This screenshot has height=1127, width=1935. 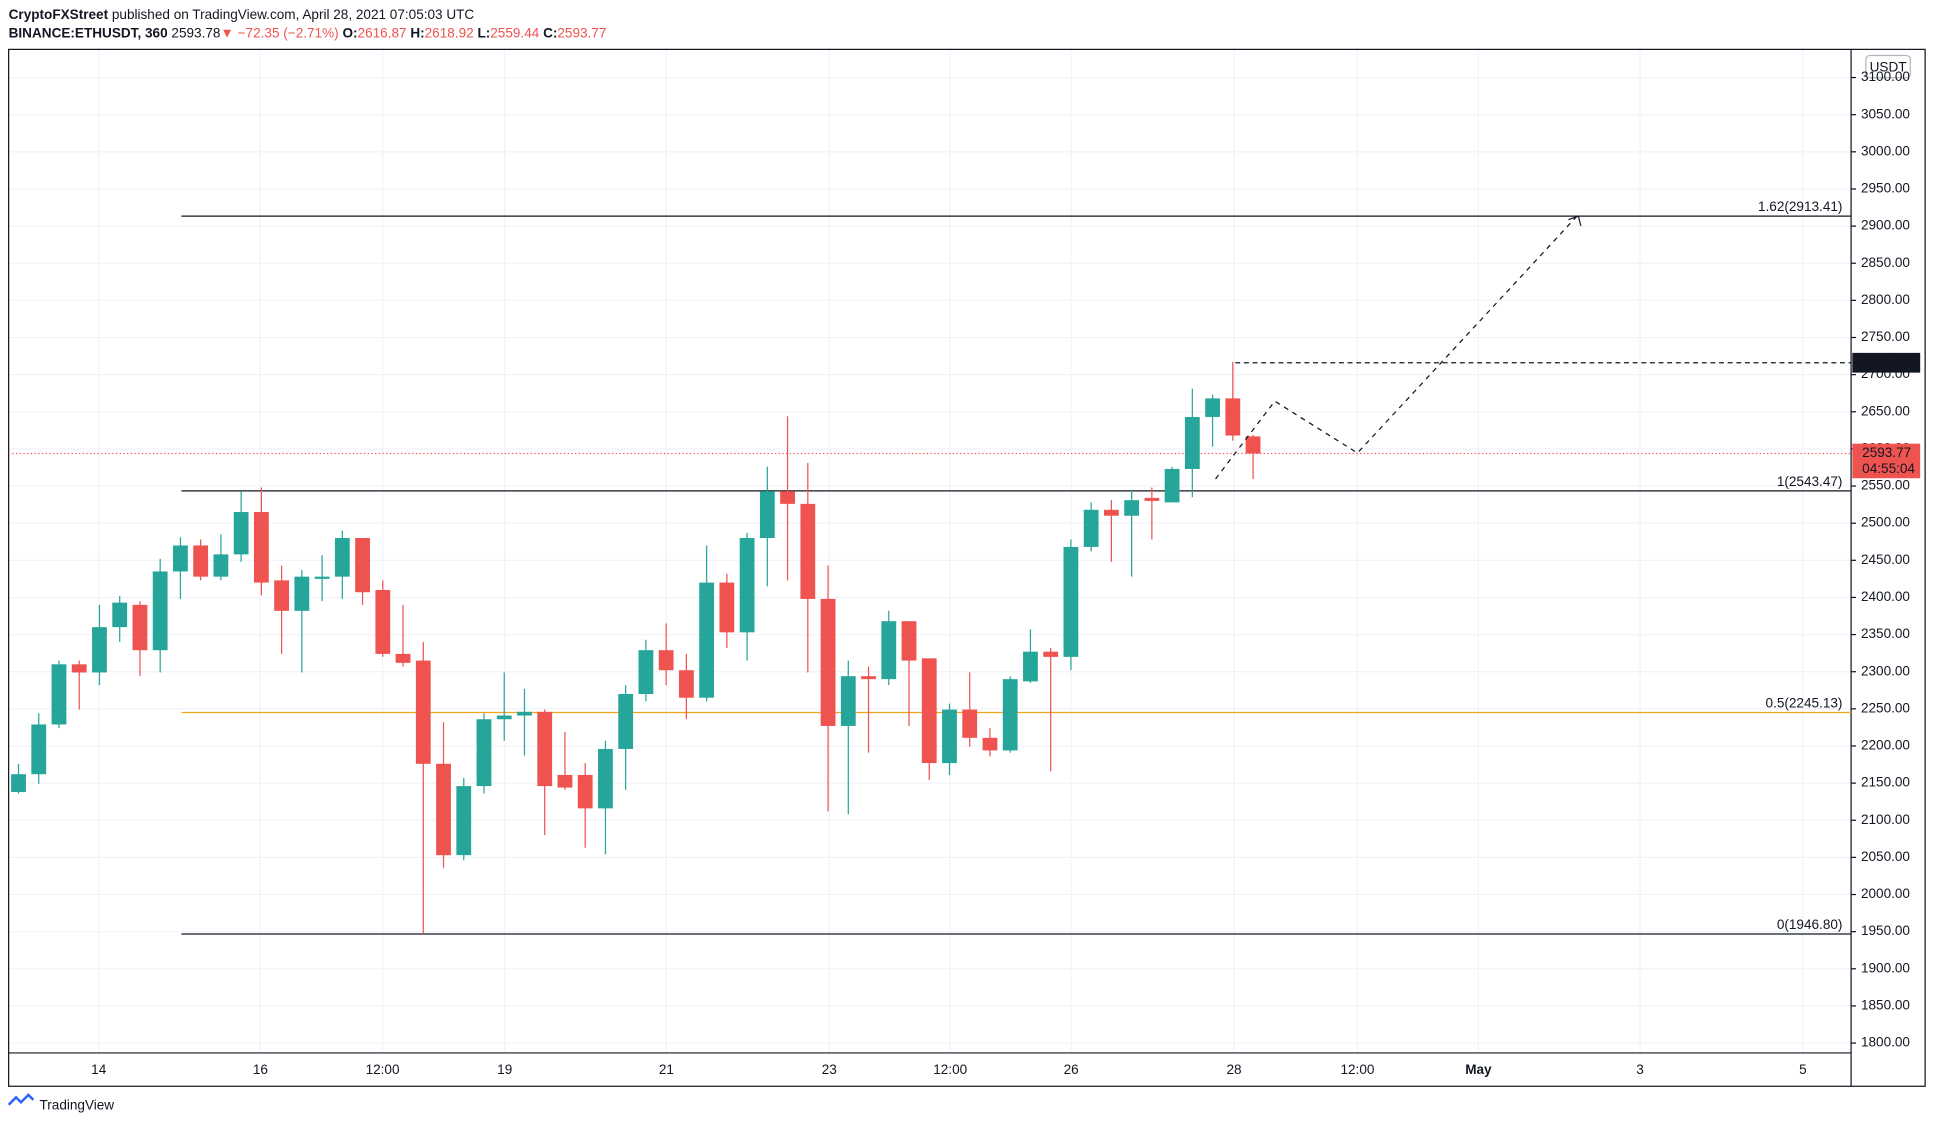 What do you see at coordinates (1885, 1005) in the screenshot?
I see `y-tick-label: 1850.00` at bounding box center [1885, 1005].